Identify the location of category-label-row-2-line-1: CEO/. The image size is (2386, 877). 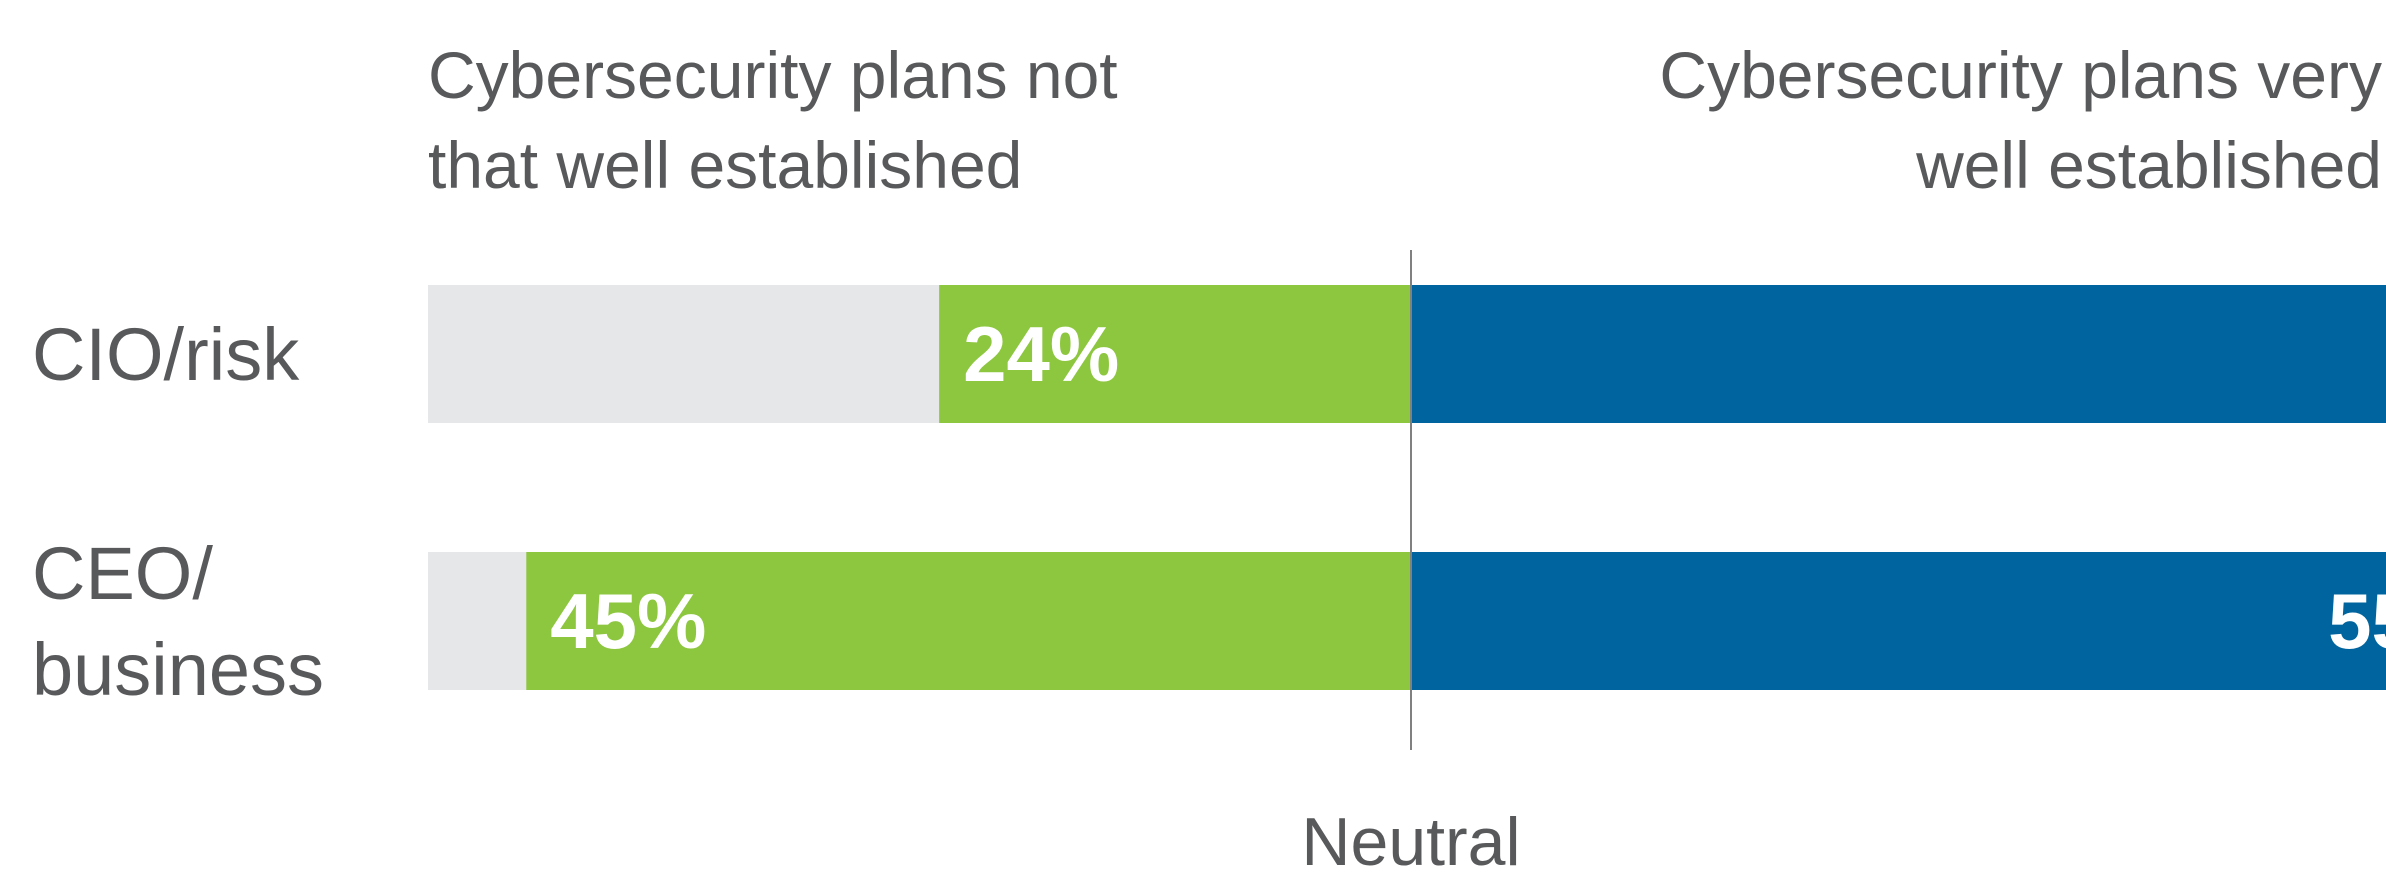
(122, 573).